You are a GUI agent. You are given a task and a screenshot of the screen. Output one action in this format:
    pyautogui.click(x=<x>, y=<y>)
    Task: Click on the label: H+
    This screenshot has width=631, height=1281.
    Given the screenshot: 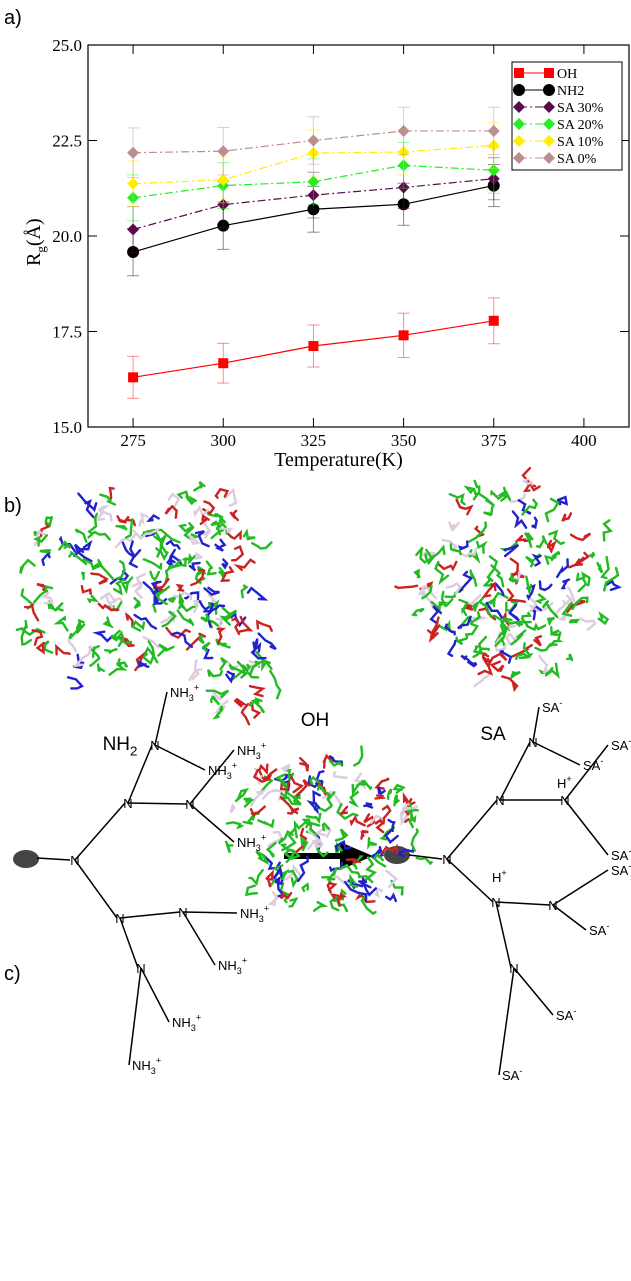 What is the action you would take?
    pyautogui.click(x=564, y=782)
    